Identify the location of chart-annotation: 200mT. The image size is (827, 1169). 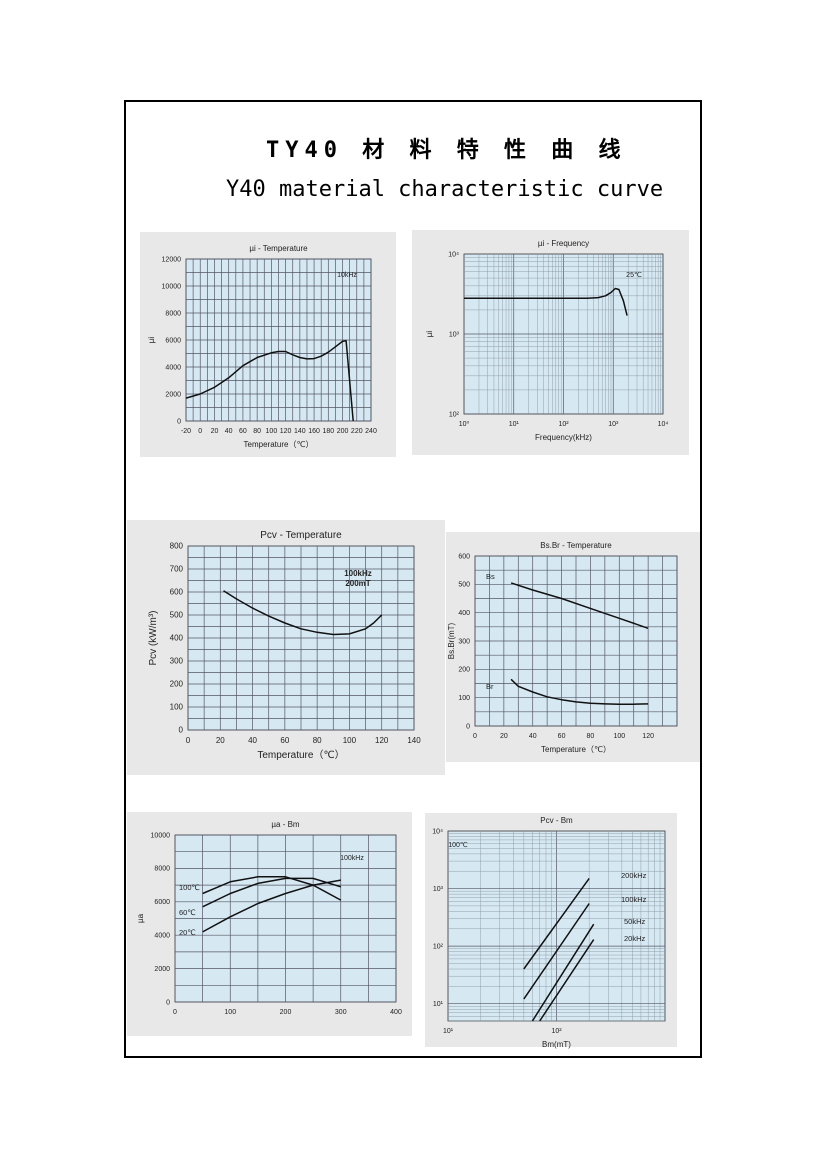
(357, 583).